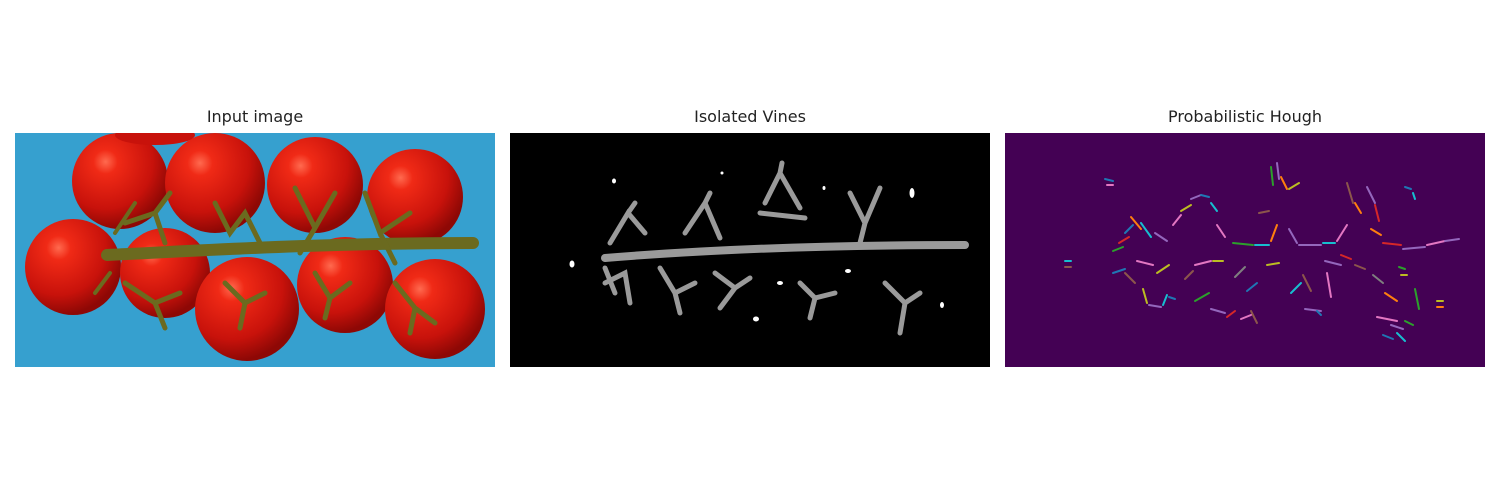 The width and height of the screenshot is (1500, 500). Describe the element at coordinates (756, 246) in the screenshot. I see `mask-specks` at that location.